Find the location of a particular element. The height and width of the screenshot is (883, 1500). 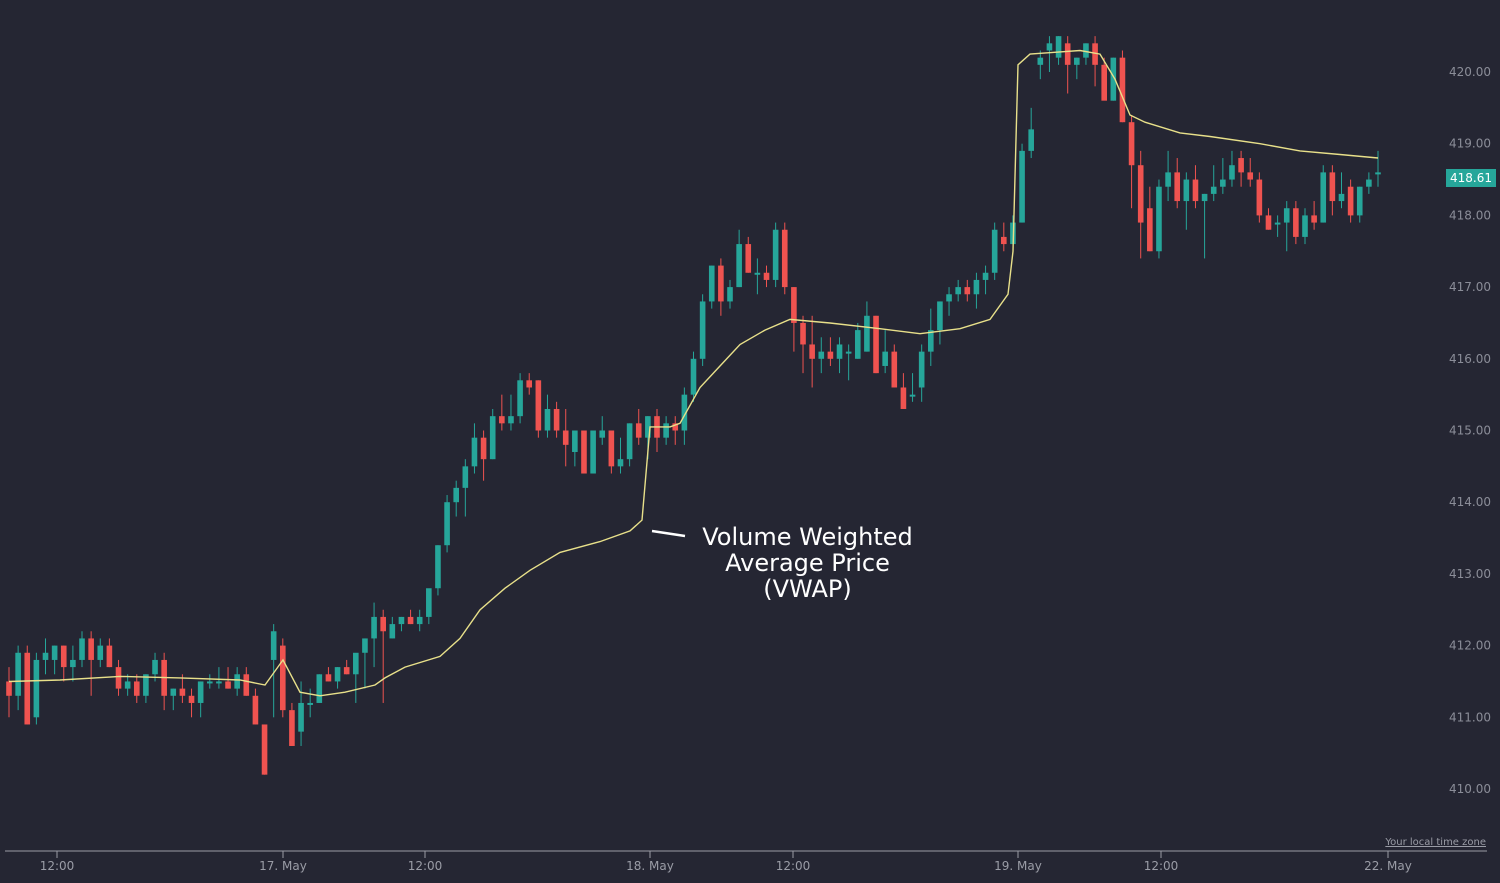

y-tick-label: 415.00 is located at coordinates (1470, 431).